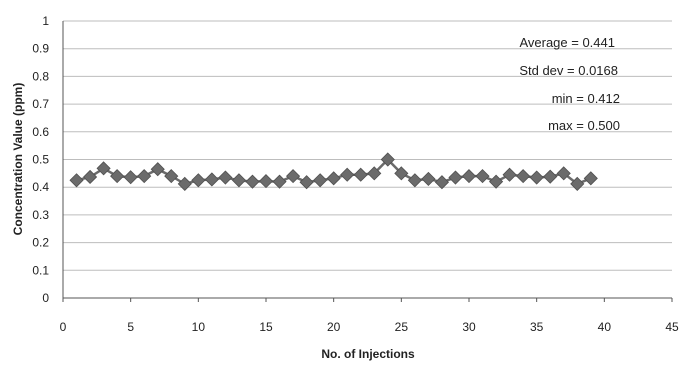  Describe the element at coordinates (40, 104) in the screenshot. I see `y-tick-label: 0.7` at that location.